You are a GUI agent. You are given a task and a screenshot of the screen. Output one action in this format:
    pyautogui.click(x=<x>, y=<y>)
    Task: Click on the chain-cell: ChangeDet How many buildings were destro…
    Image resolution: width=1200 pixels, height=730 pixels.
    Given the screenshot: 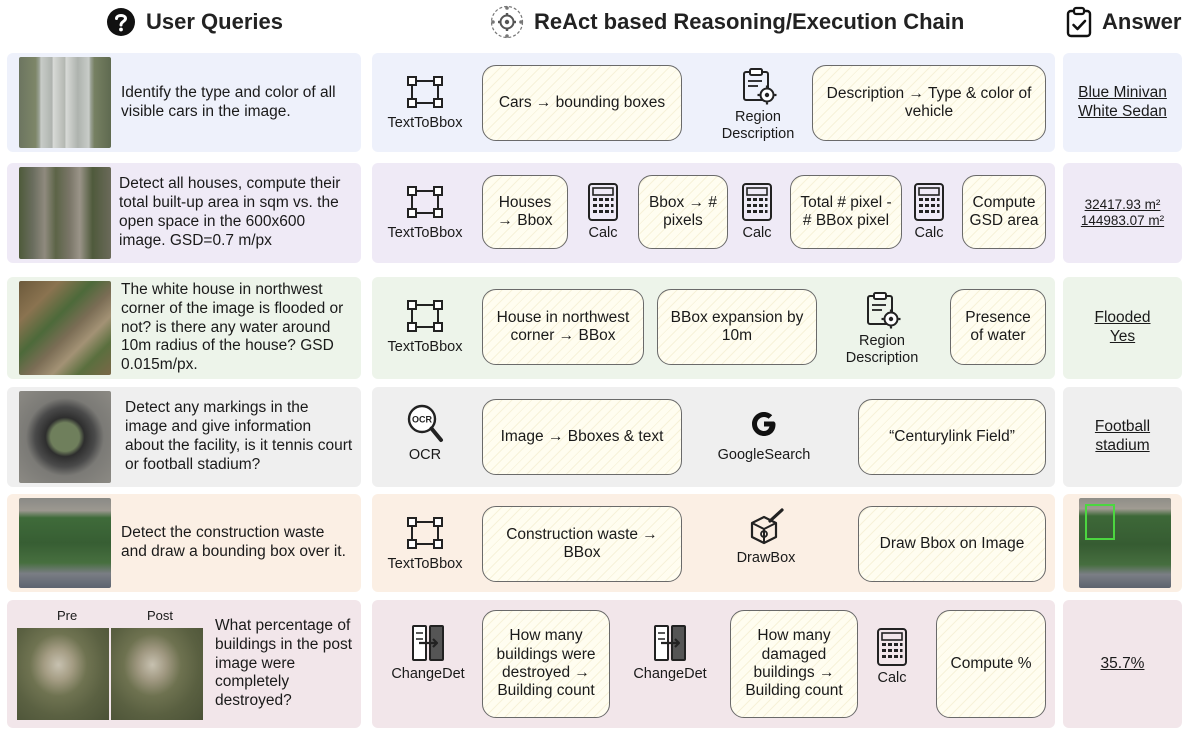 What is the action you would take?
    pyautogui.click(x=713, y=664)
    